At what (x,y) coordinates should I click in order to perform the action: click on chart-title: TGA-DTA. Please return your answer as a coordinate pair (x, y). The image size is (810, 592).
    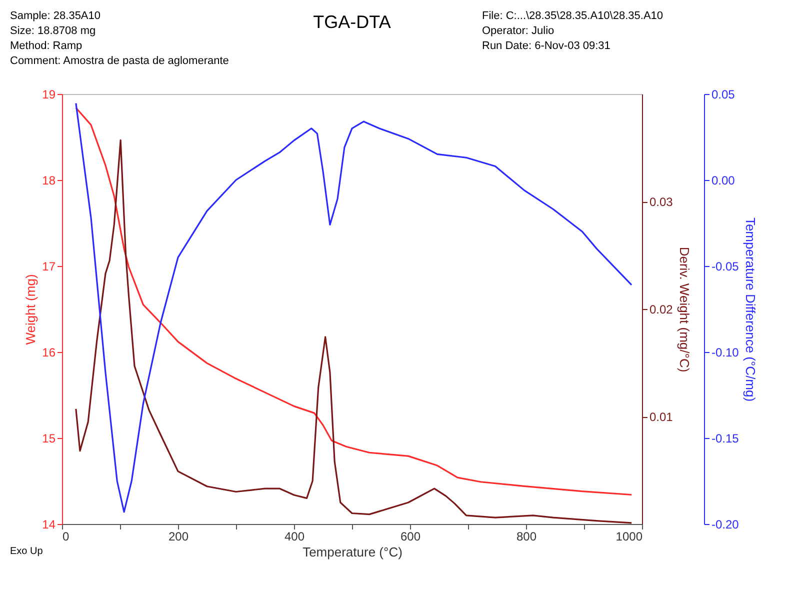
    Looking at the image, I should click on (352, 22).